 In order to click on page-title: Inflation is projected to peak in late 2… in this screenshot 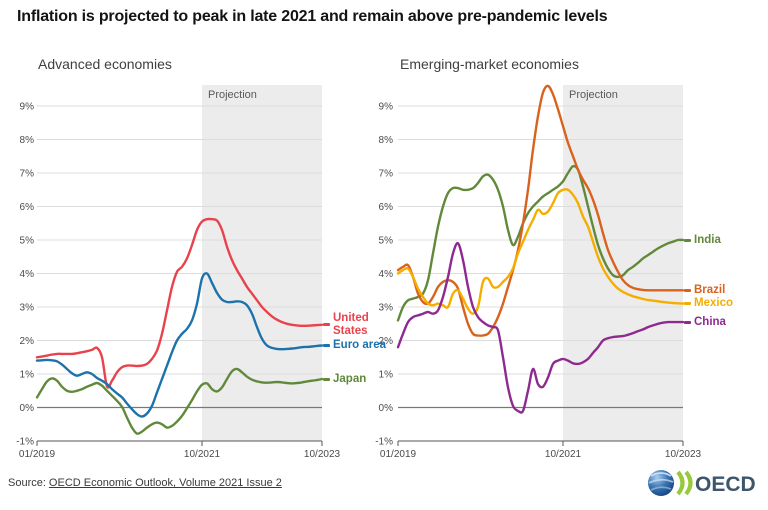, I will do `click(312, 16)`.